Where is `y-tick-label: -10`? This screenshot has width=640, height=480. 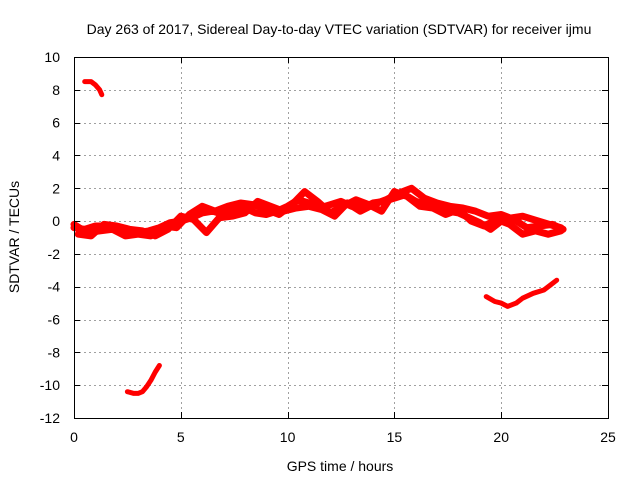 y-tick-label: -10 is located at coordinates (50, 385).